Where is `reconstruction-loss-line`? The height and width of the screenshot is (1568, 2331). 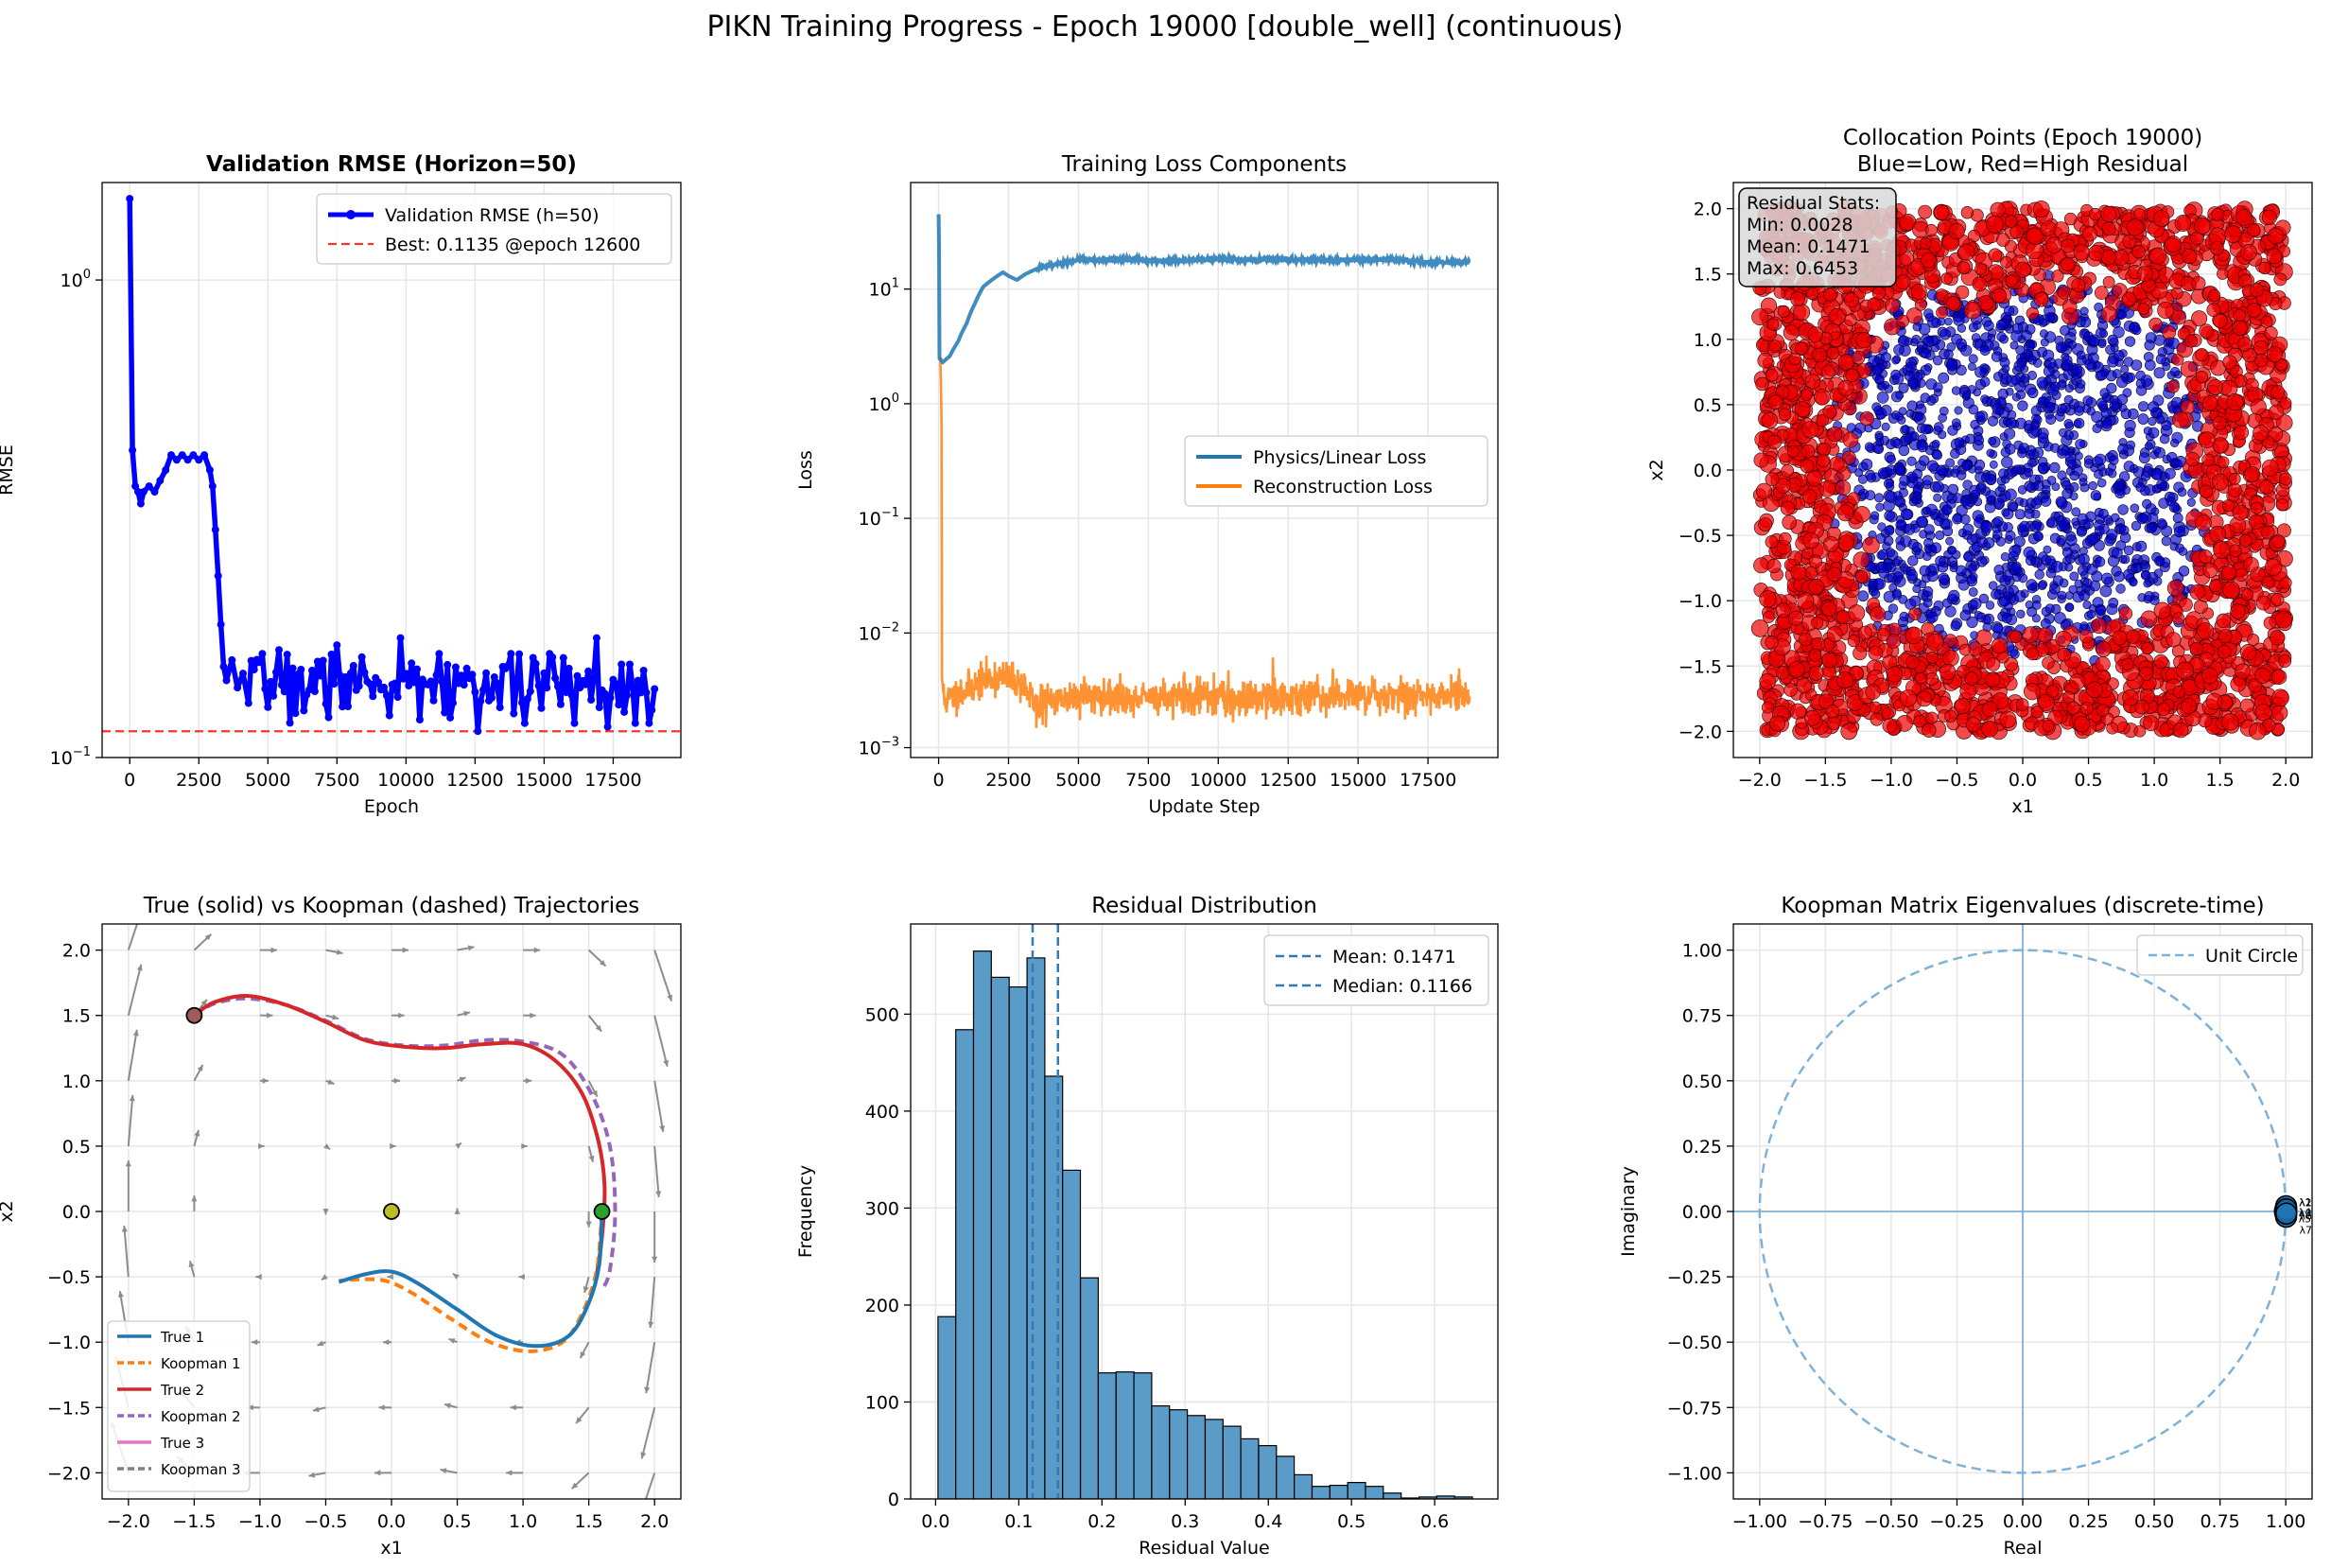
reconstruction-loss-line is located at coordinates (1204, 542).